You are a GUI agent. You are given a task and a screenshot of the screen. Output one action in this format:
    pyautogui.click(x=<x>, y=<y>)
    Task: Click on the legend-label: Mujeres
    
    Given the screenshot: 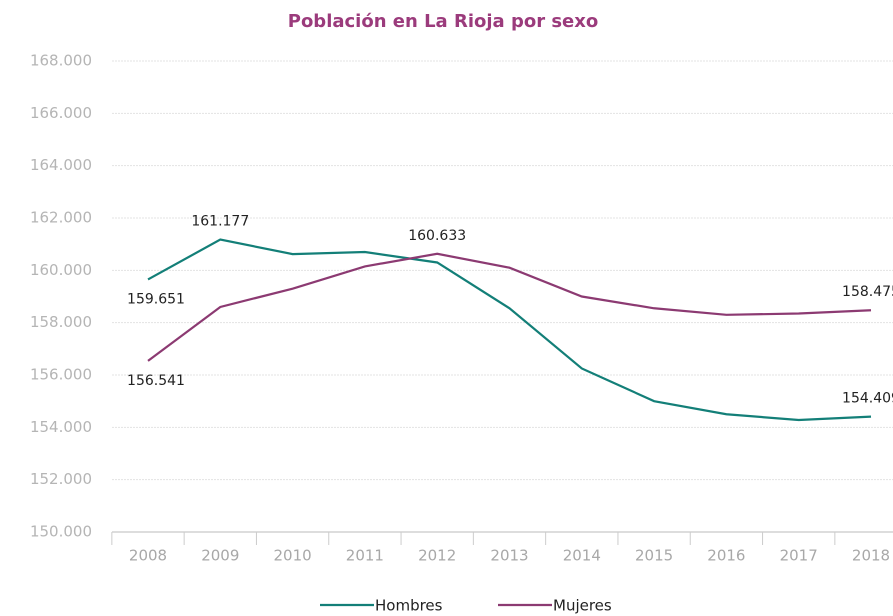 What is the action you would take?
    pyautogui.click(x=582, y=606)
    